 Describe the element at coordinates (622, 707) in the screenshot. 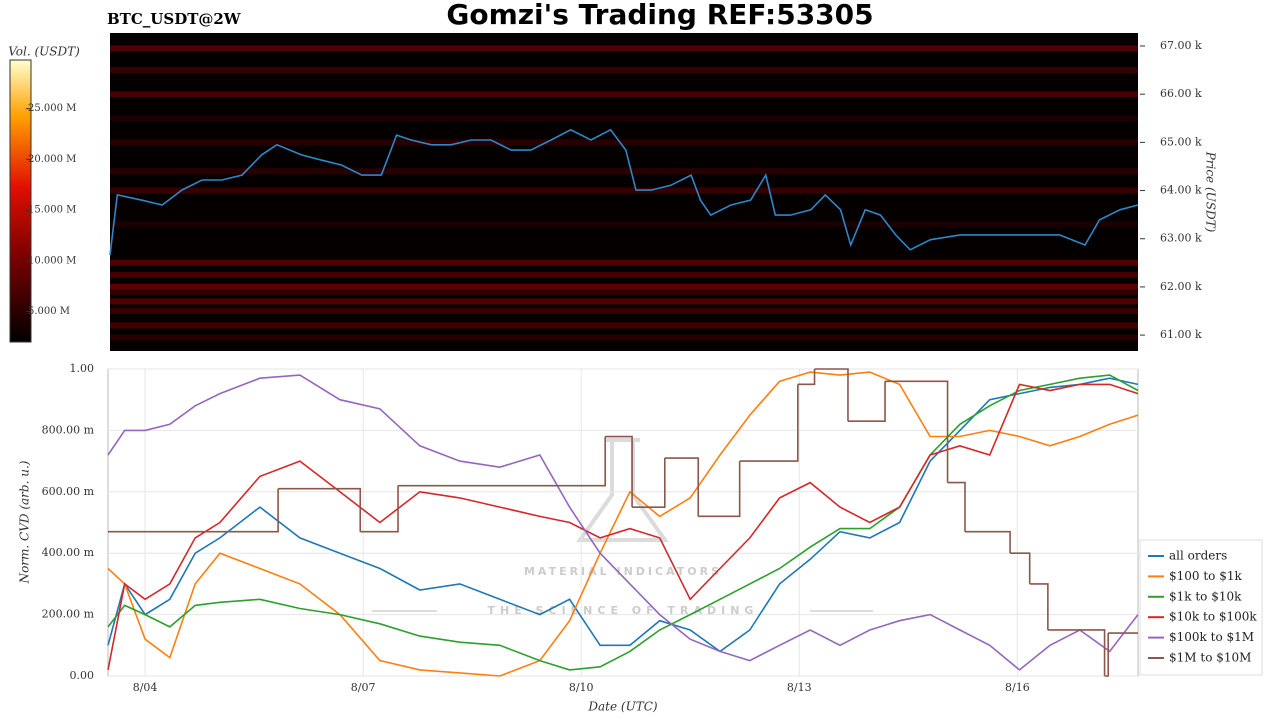

I see `x-axis-label: Date (UTC)` at that location.